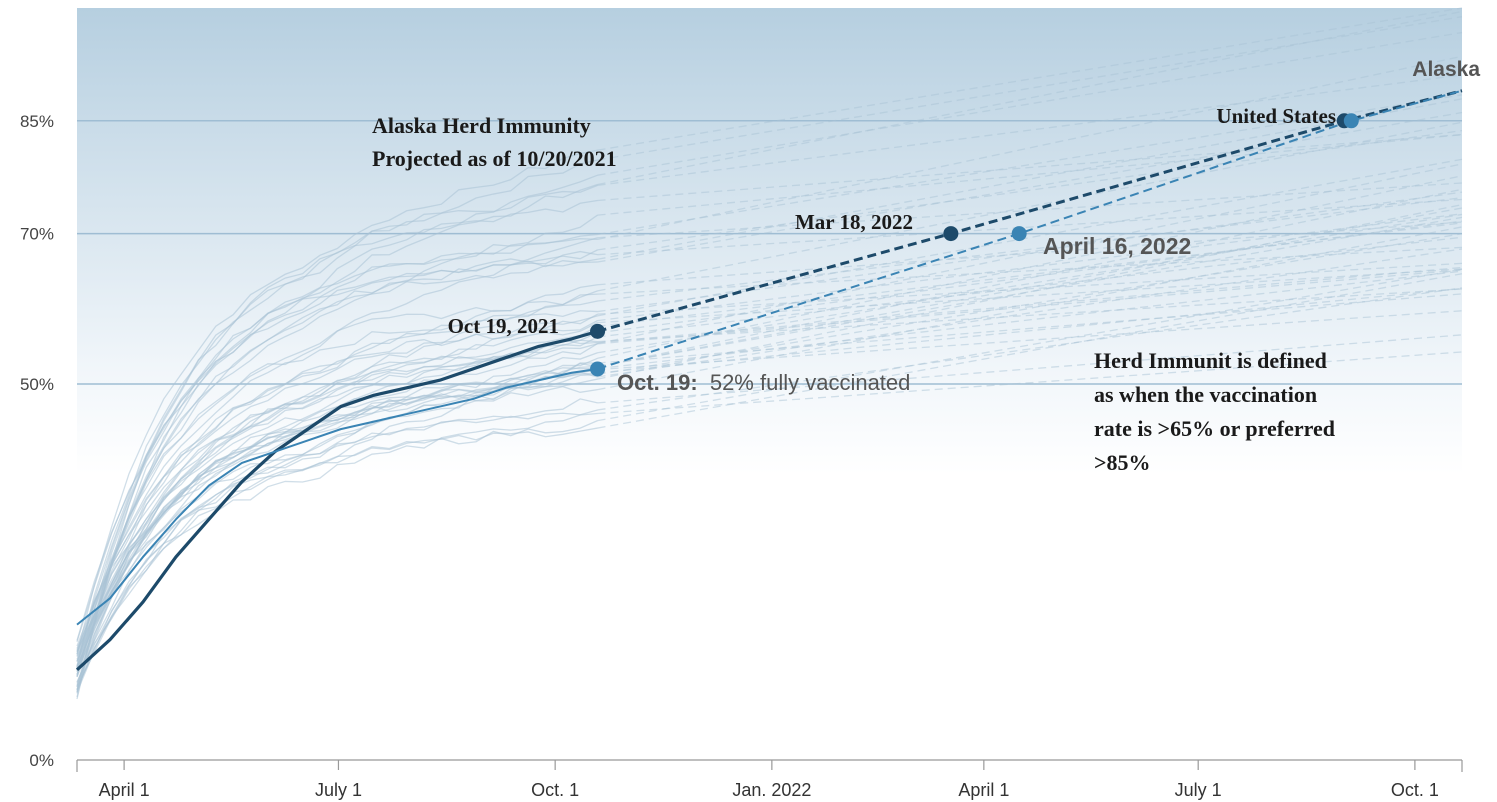 The width and height of the screenshot is (1497, 802). What do you see at coordinates (481, 125) in the screenshot?
I see `chart-title: Alaska Herd Immunity` at bounding box center [481, 125].